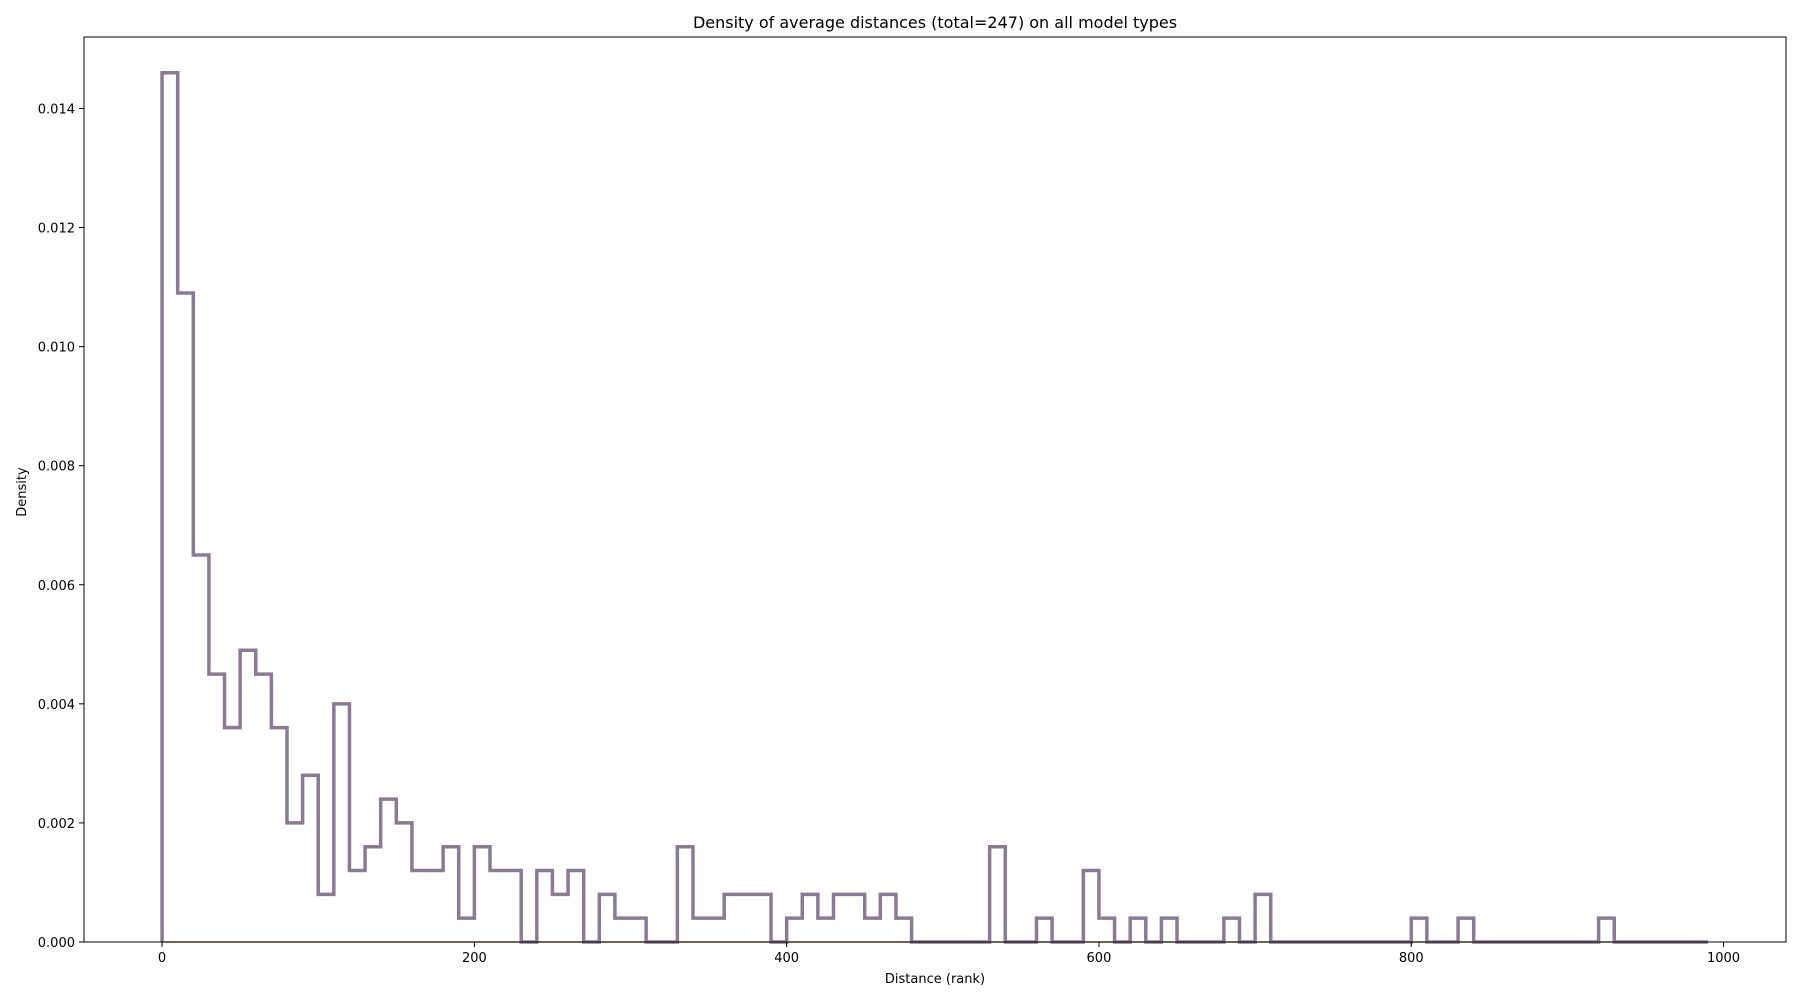 Image resolution: width=1800 pixels, height=1000 pixels. Describe the element at coordinates (1099, 958) in the screenshot. I see `x-tick-label: 600` at that location.